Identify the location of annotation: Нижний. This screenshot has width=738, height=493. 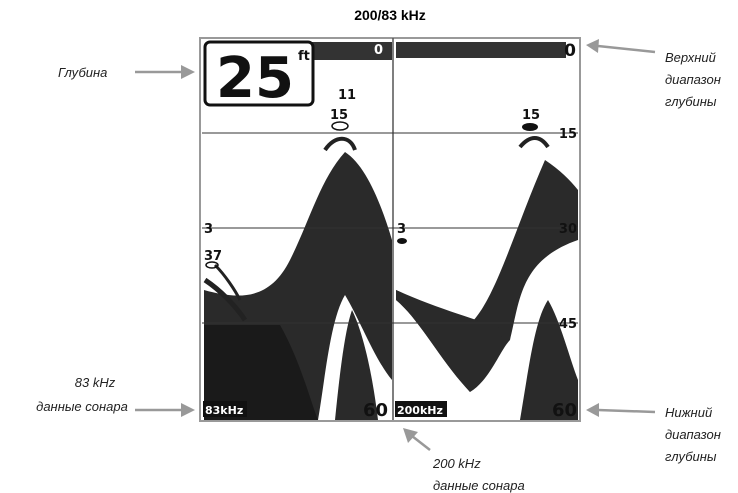
(688, 412).